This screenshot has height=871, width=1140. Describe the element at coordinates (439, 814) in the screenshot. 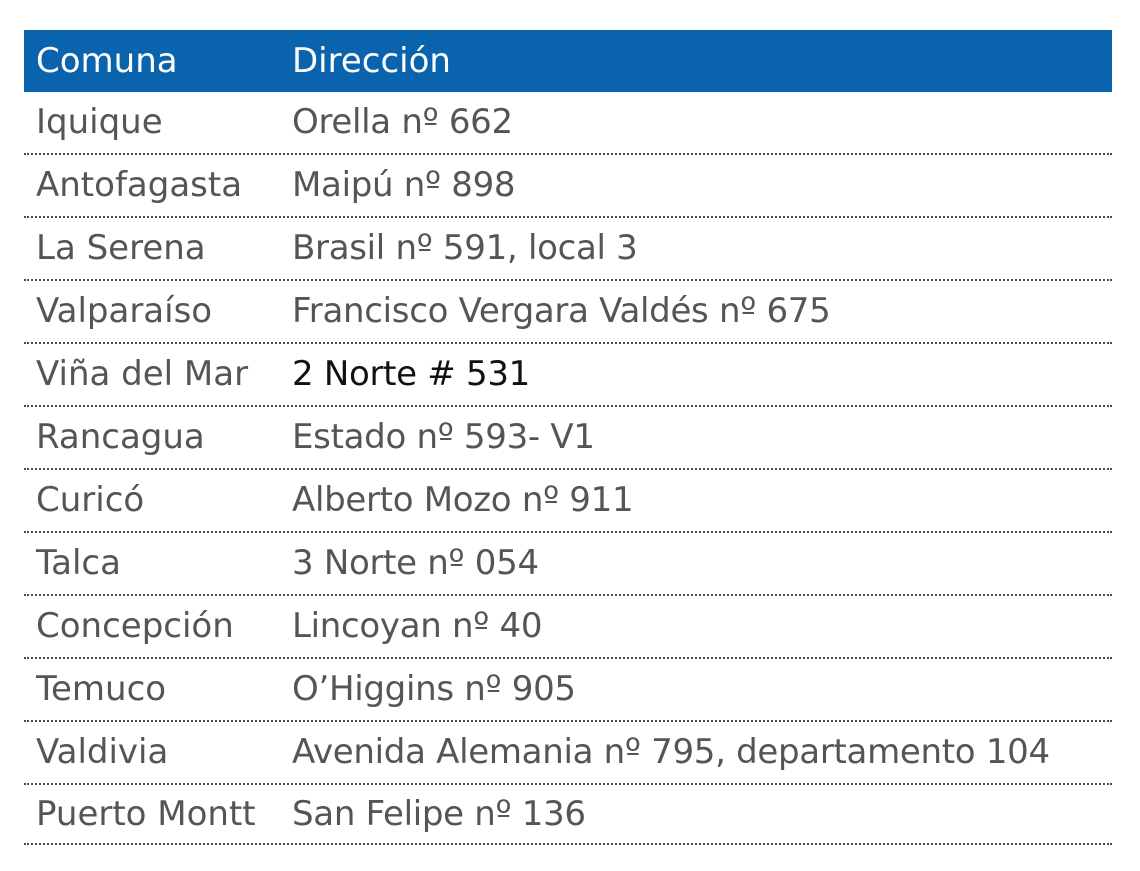

I see `direccion-cell: San Felipe nº 136` at that location.